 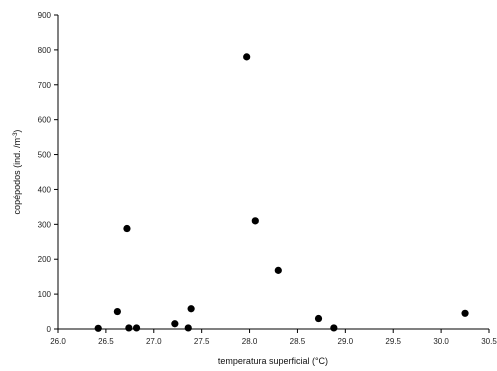 What do you see at coordinates (45, 50) in the screenshot?
I see `y-tick-label: 800` at bounding box center [45, 50].